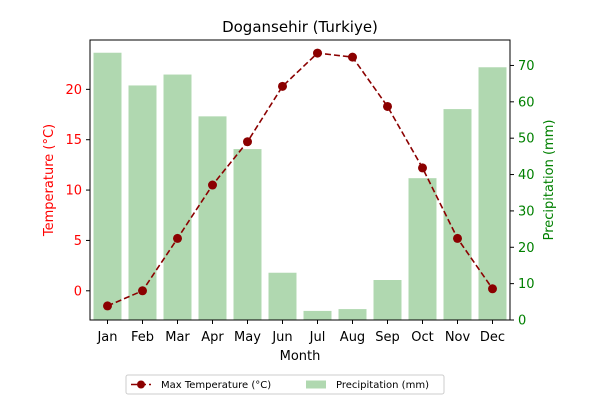  Describe the element at coordinates (216, 385) in the screenshot. I see `legend-temperature-label: Max Temperature (°C)` at that location.